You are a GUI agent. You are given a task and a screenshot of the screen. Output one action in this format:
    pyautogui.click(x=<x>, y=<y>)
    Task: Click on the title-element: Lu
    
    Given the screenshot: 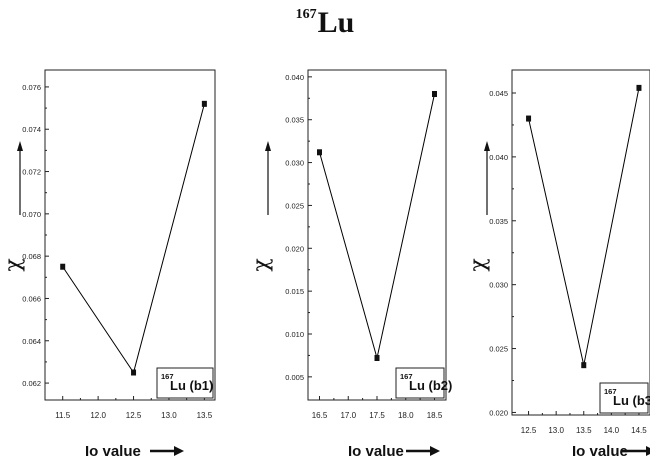 What is the action you would take?
    pyautogui.click(x=336, y=22)
    